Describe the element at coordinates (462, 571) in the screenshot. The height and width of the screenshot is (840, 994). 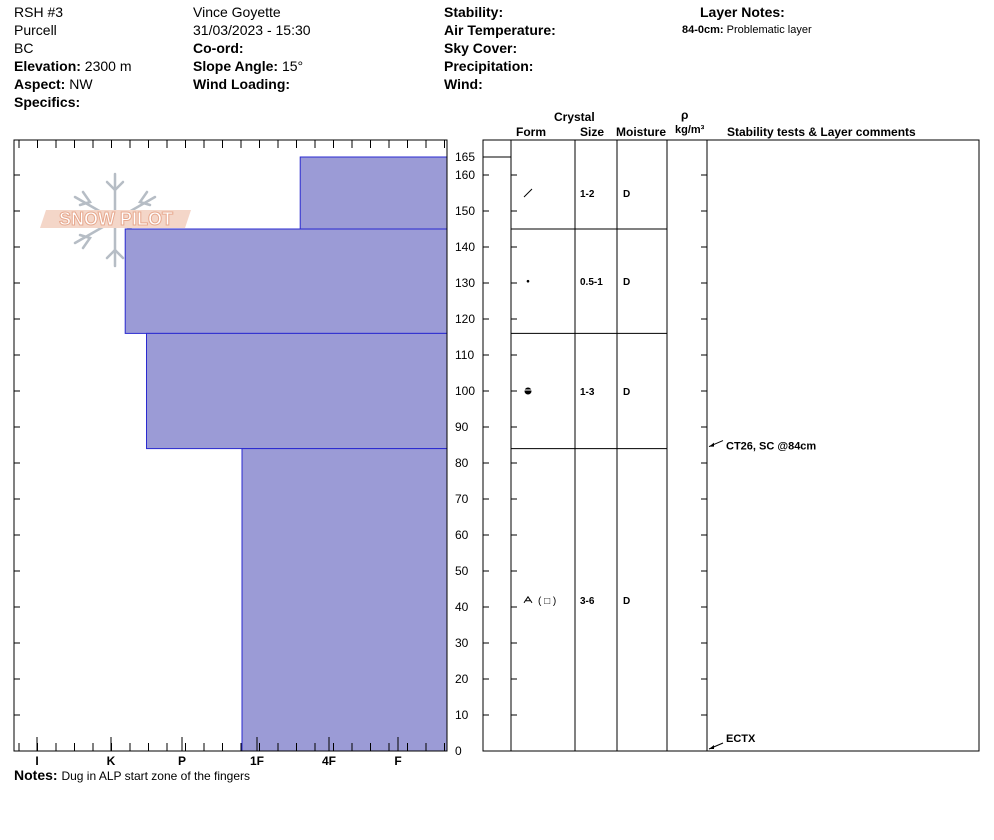
I see `height-tick-label: 50` at that location.